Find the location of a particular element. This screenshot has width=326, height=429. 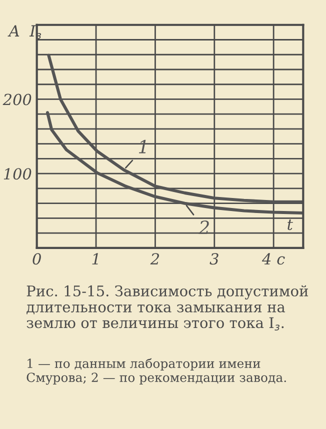

text: 1 — по данным лаборатории имени Смурова; 2 — по рекомендации завода. is located at coordinates (156, 371).